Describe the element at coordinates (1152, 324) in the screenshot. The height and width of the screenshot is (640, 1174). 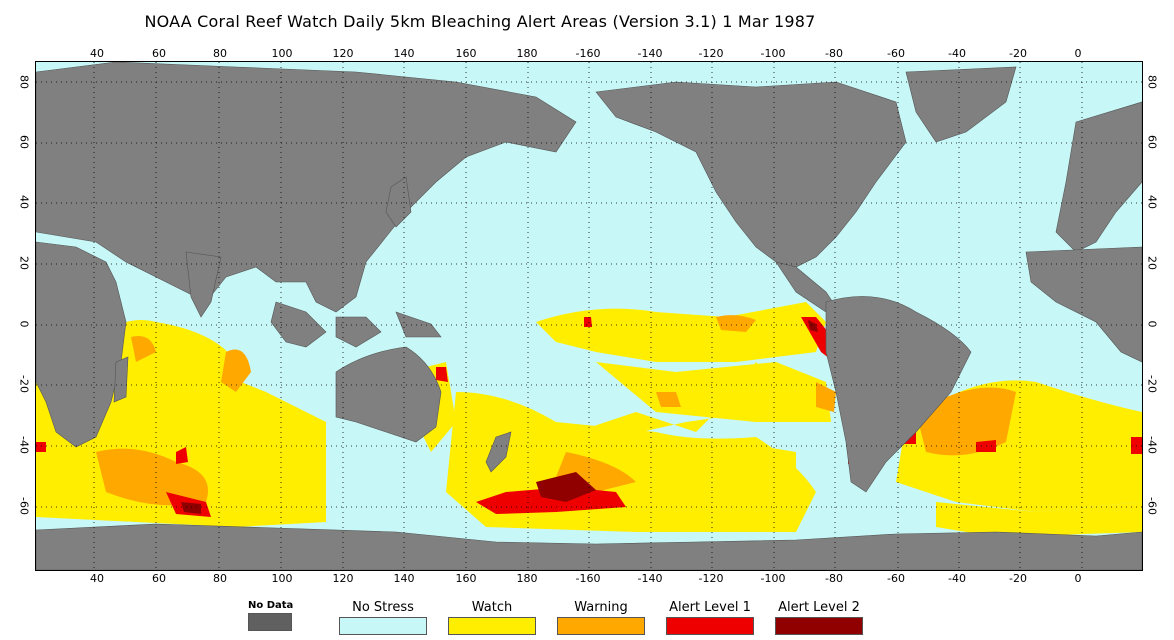
I see `lat-label-right: 0` at that location.